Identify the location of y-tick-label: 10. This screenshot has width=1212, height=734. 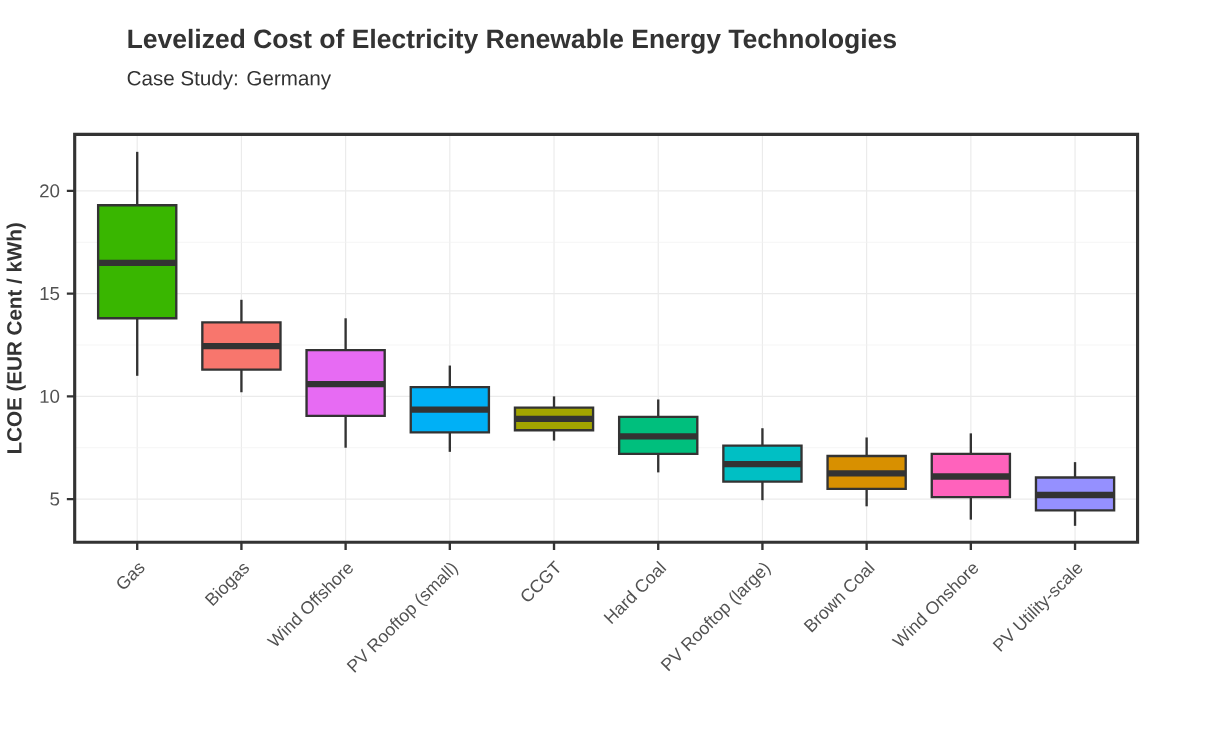
(50, 396).